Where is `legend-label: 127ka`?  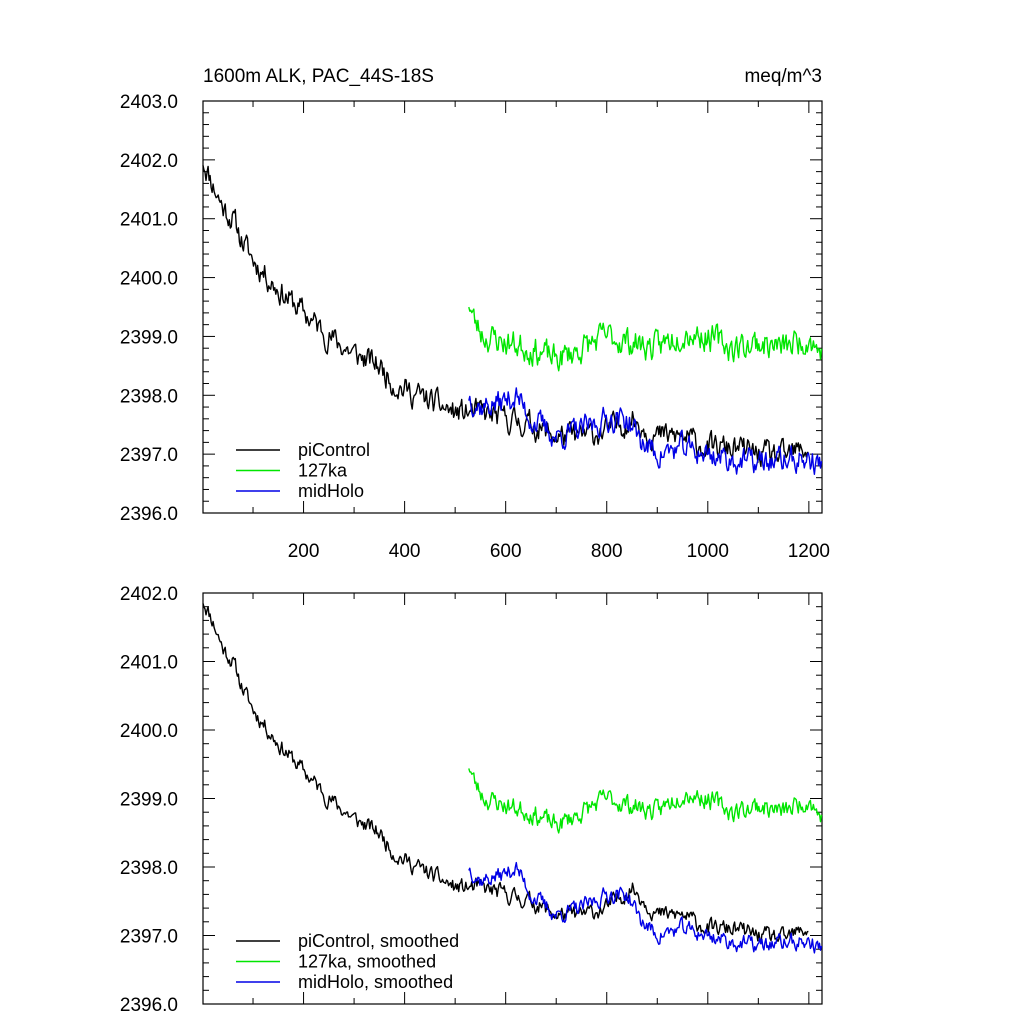
legend-label: 127ka is located at coordinates (323, 471).